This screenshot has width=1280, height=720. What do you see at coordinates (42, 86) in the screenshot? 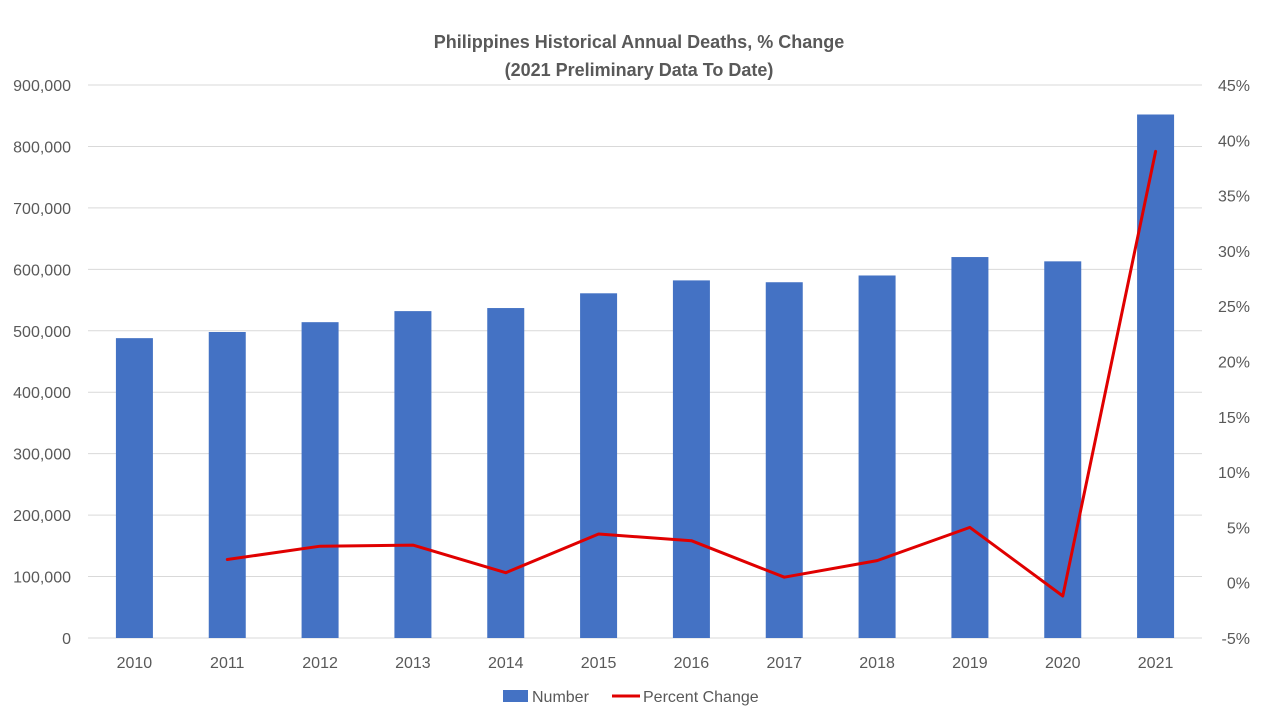
I see `y-left-tick-label: 900,000` at bounding box center [42, 86].